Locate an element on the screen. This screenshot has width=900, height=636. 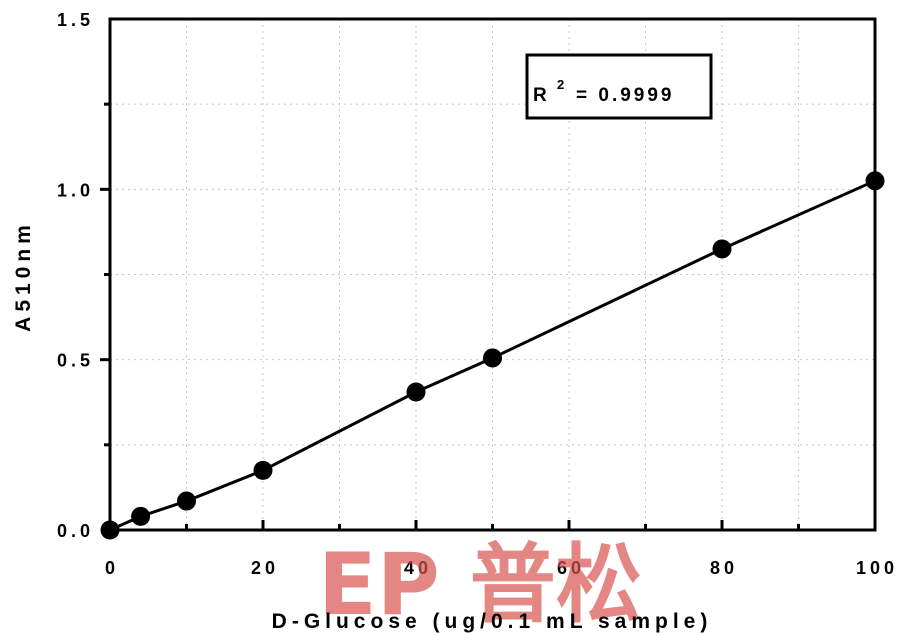
x-tick-label: 100 is located at coordinates (877, 568).